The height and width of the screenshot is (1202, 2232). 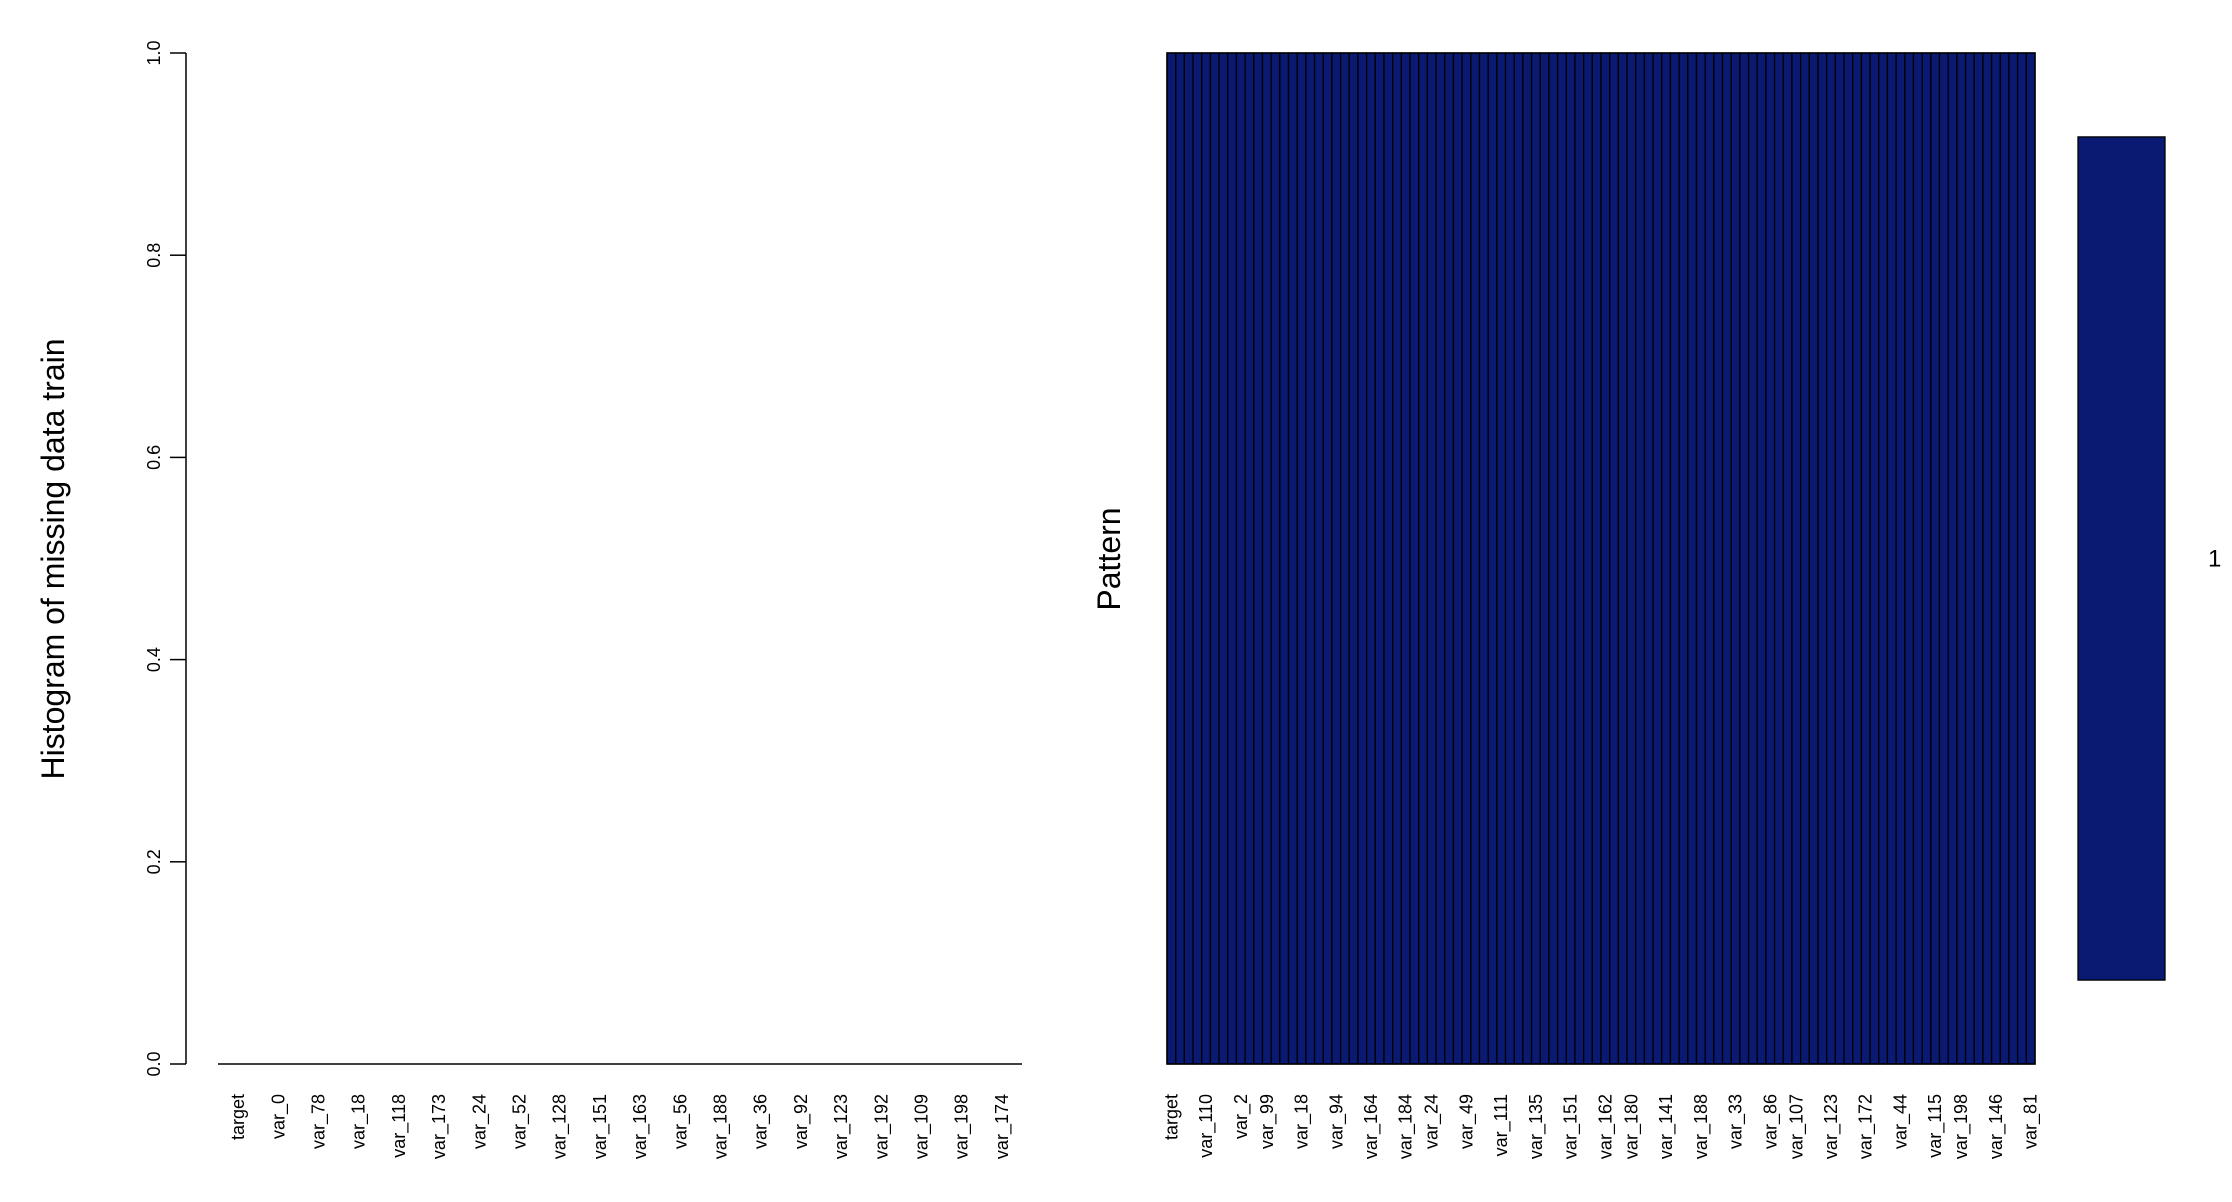 I want to click on y-tick-label: 0.6, so click(x=154, y=457).